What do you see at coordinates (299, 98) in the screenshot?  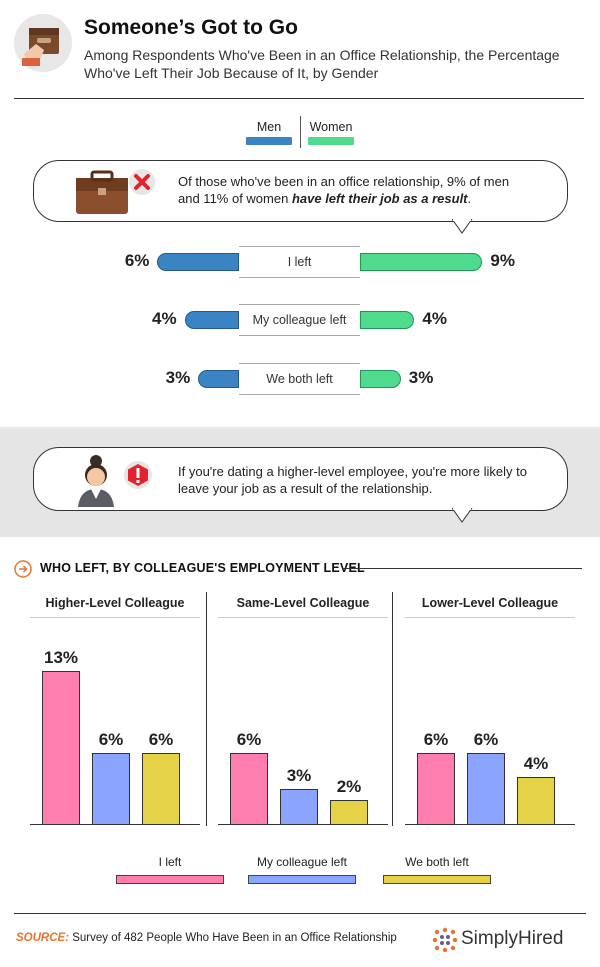 I see `header-divider` at bounding box center [299, 98].